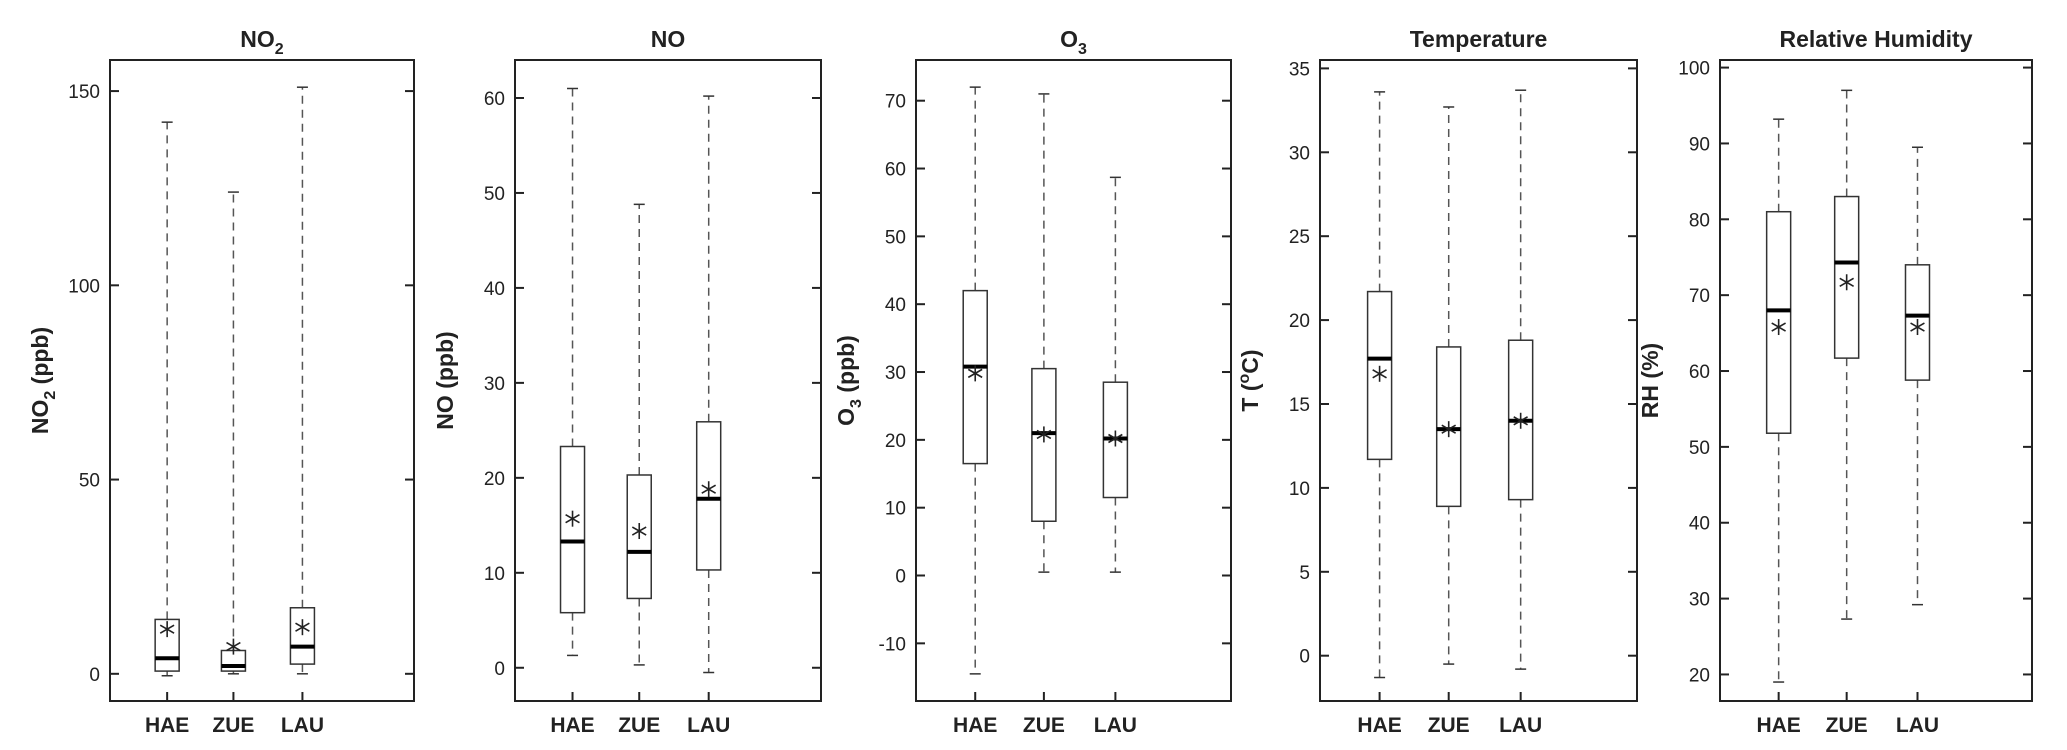  What do you see at coordinates (1876, 39) in the screenshot?
I see `panel-title: Relative Humidity` at bounding box center [1876, 39].